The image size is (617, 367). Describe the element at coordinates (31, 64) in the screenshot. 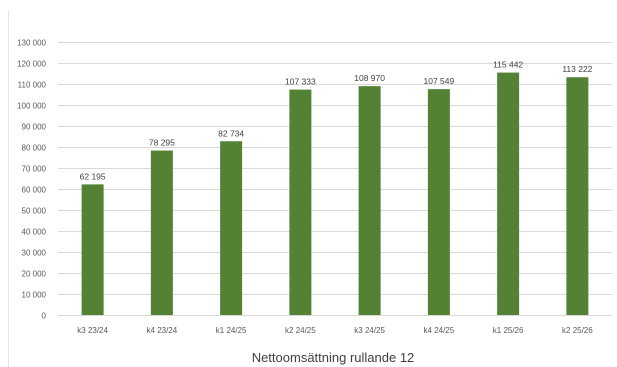

I see `y-tick-label: 120 000` at that location.